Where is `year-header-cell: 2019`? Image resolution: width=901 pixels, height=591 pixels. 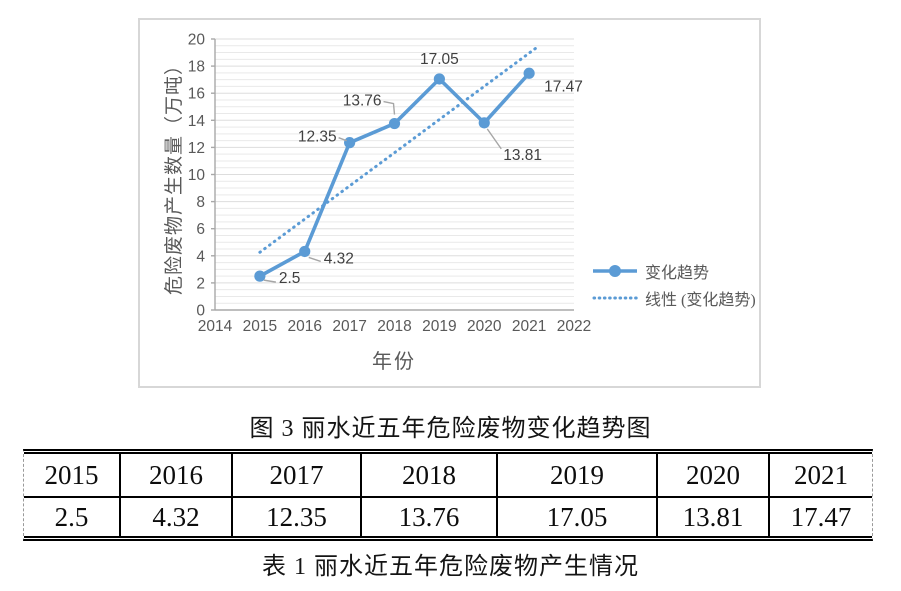
year-header-cell: 2019 is located at coordinates (578, 476).